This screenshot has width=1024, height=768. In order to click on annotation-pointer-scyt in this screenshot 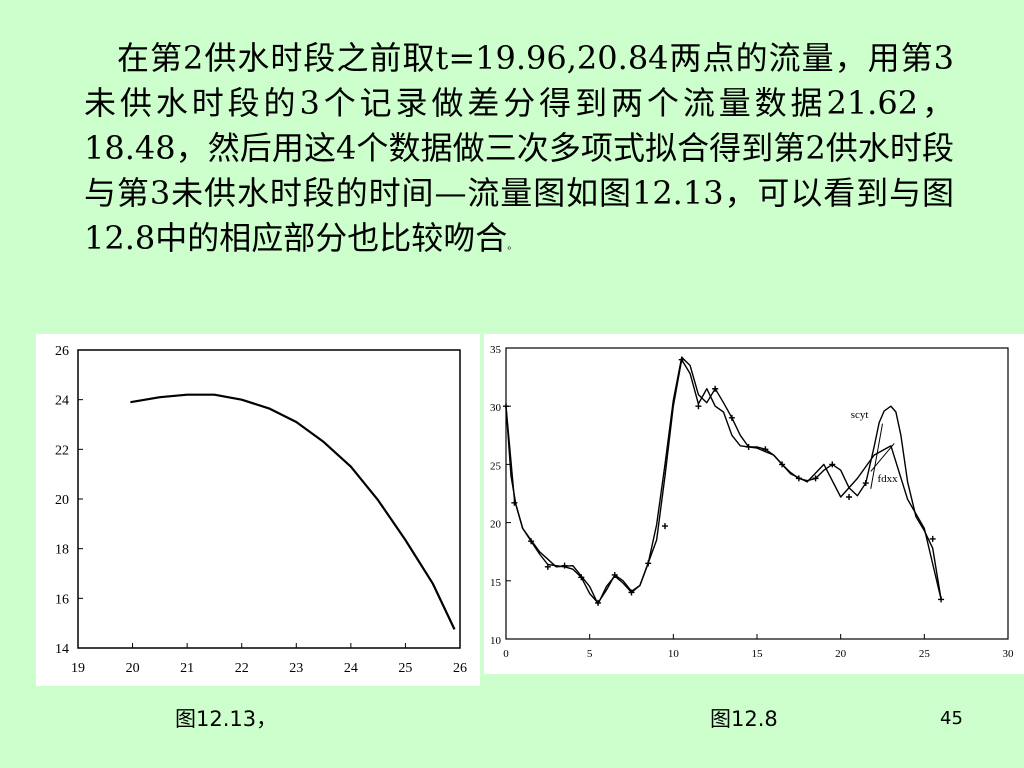, I will do `click(876, 456)`.